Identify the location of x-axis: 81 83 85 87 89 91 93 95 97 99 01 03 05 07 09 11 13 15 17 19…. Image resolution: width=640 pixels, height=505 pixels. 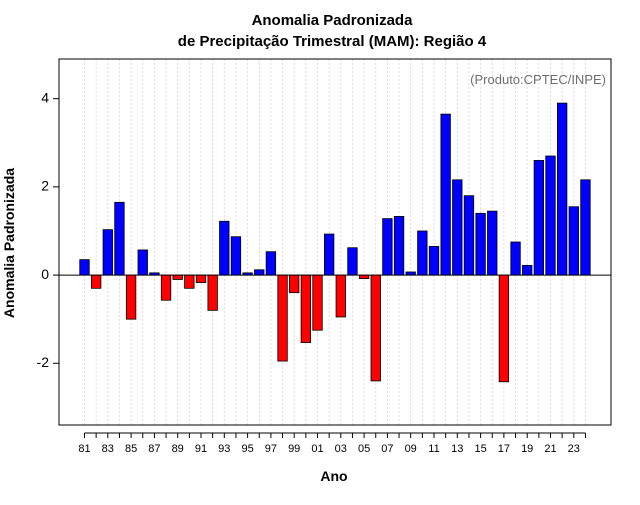
(332, 443).